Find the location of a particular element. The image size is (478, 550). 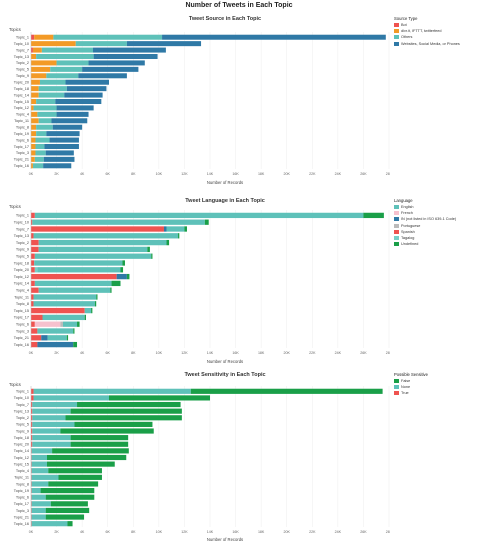

legend-label: None is located at coordinates (406, 387).